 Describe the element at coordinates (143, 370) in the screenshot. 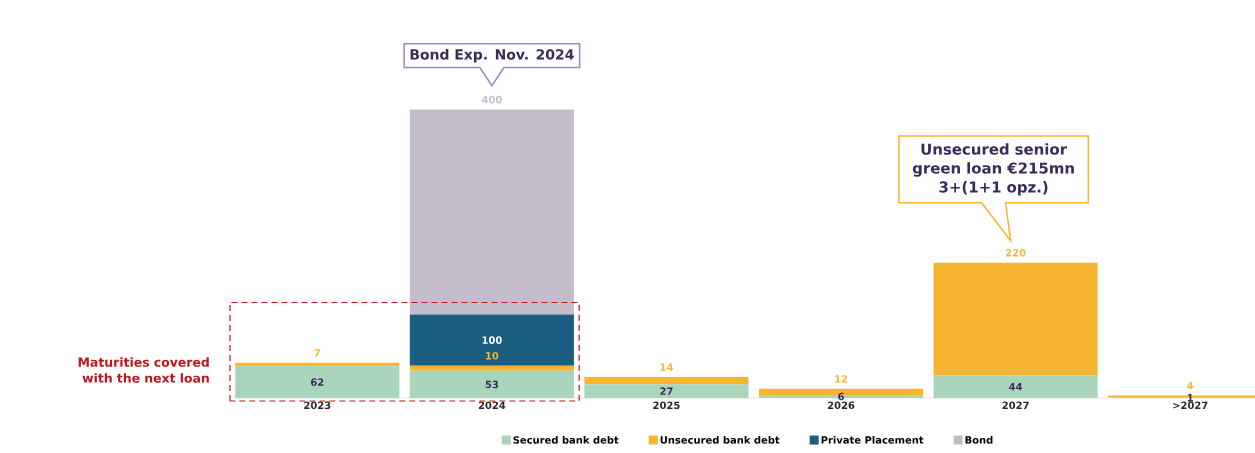

I see `text: Maturities covered with the next loan` at that location.